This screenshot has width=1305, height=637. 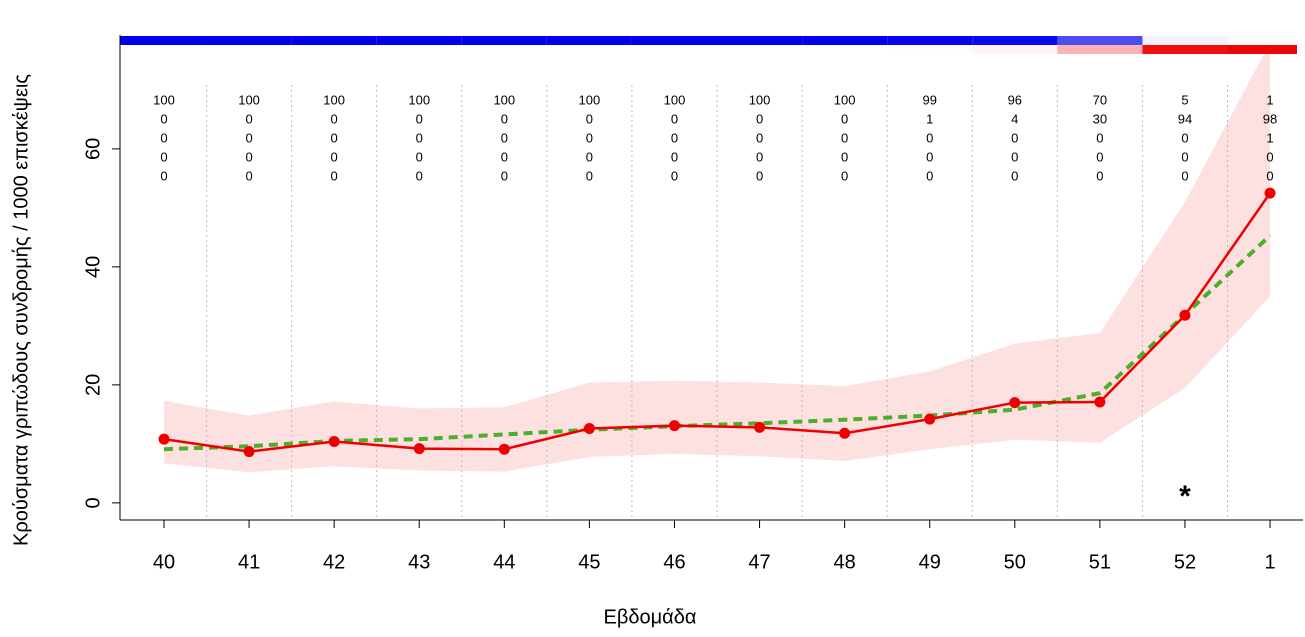 What do you see at coordinates (845, 562) in the screenshot?
I see `x-tick-label: 48` at bounding box center [845, 562].